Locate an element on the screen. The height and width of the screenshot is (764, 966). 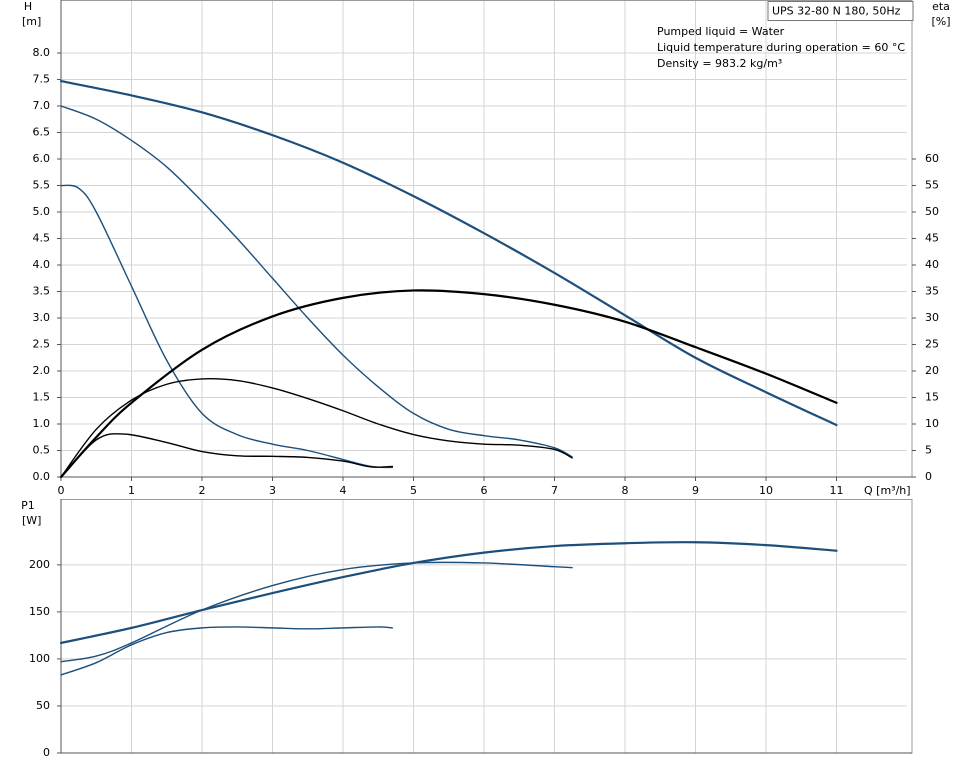
x-tick-label: 10 is located at coordinates (766, 490).